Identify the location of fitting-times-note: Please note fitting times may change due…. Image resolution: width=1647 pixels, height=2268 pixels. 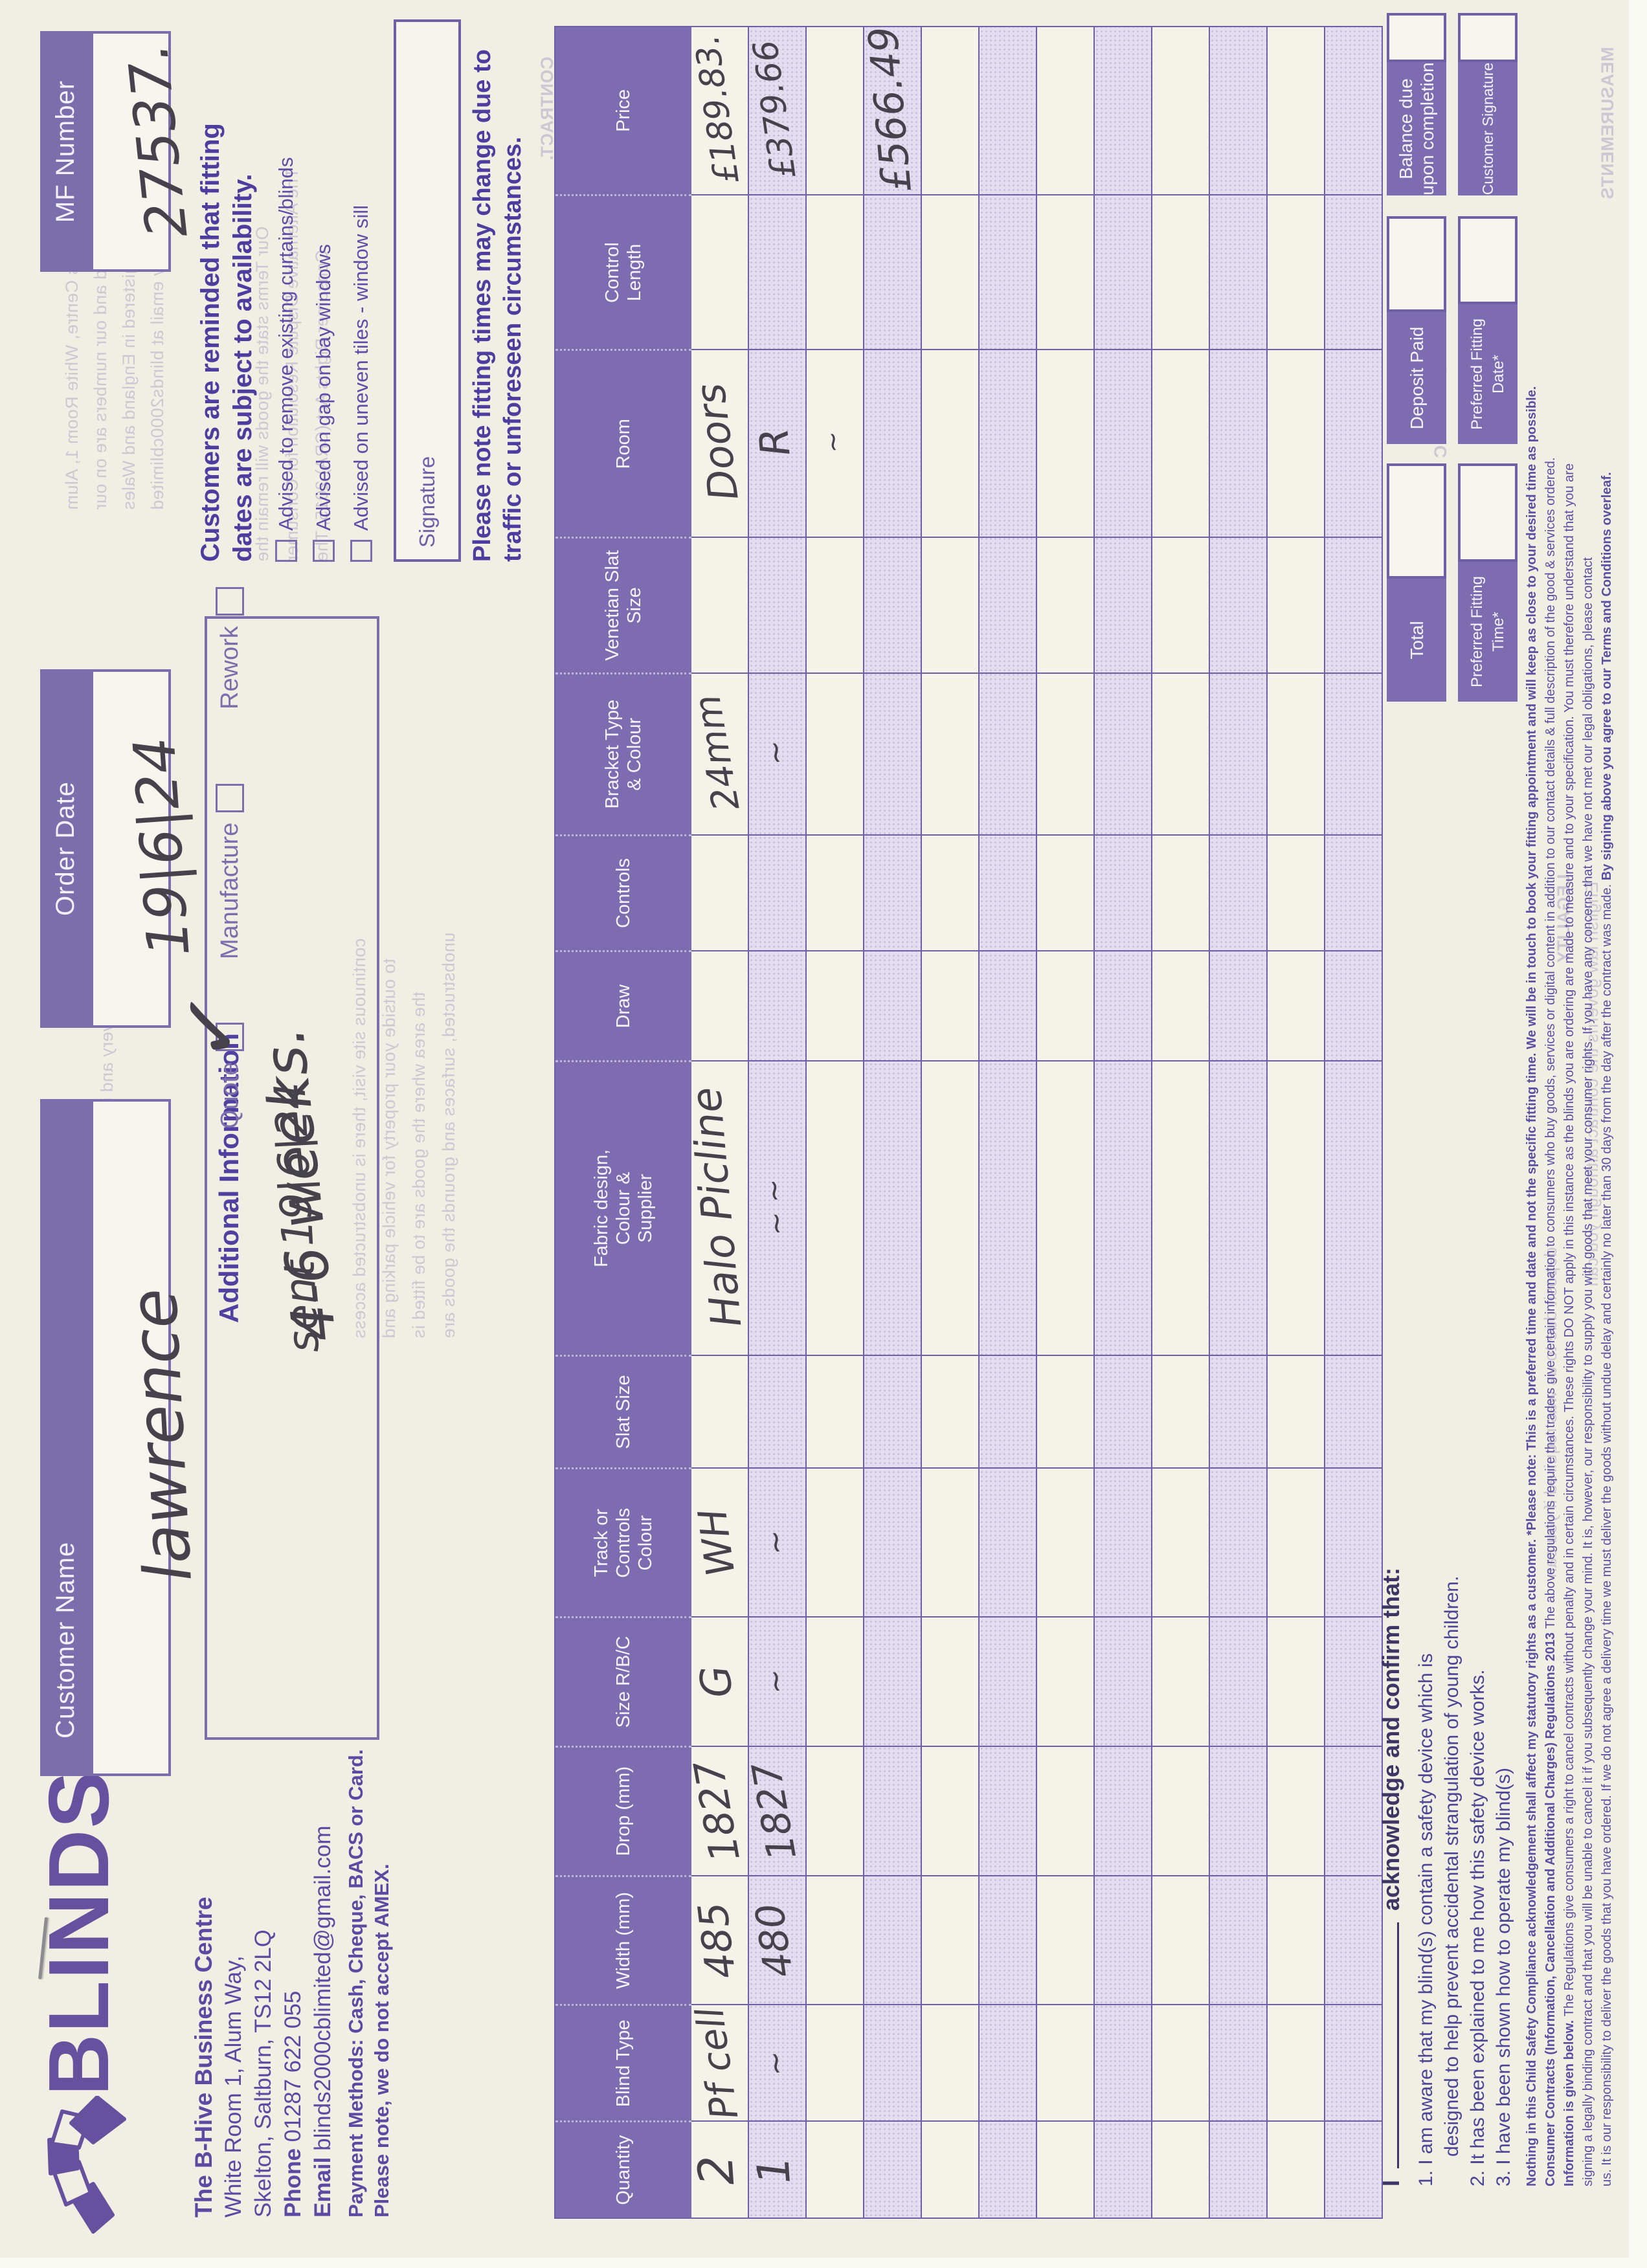
(497, 305).